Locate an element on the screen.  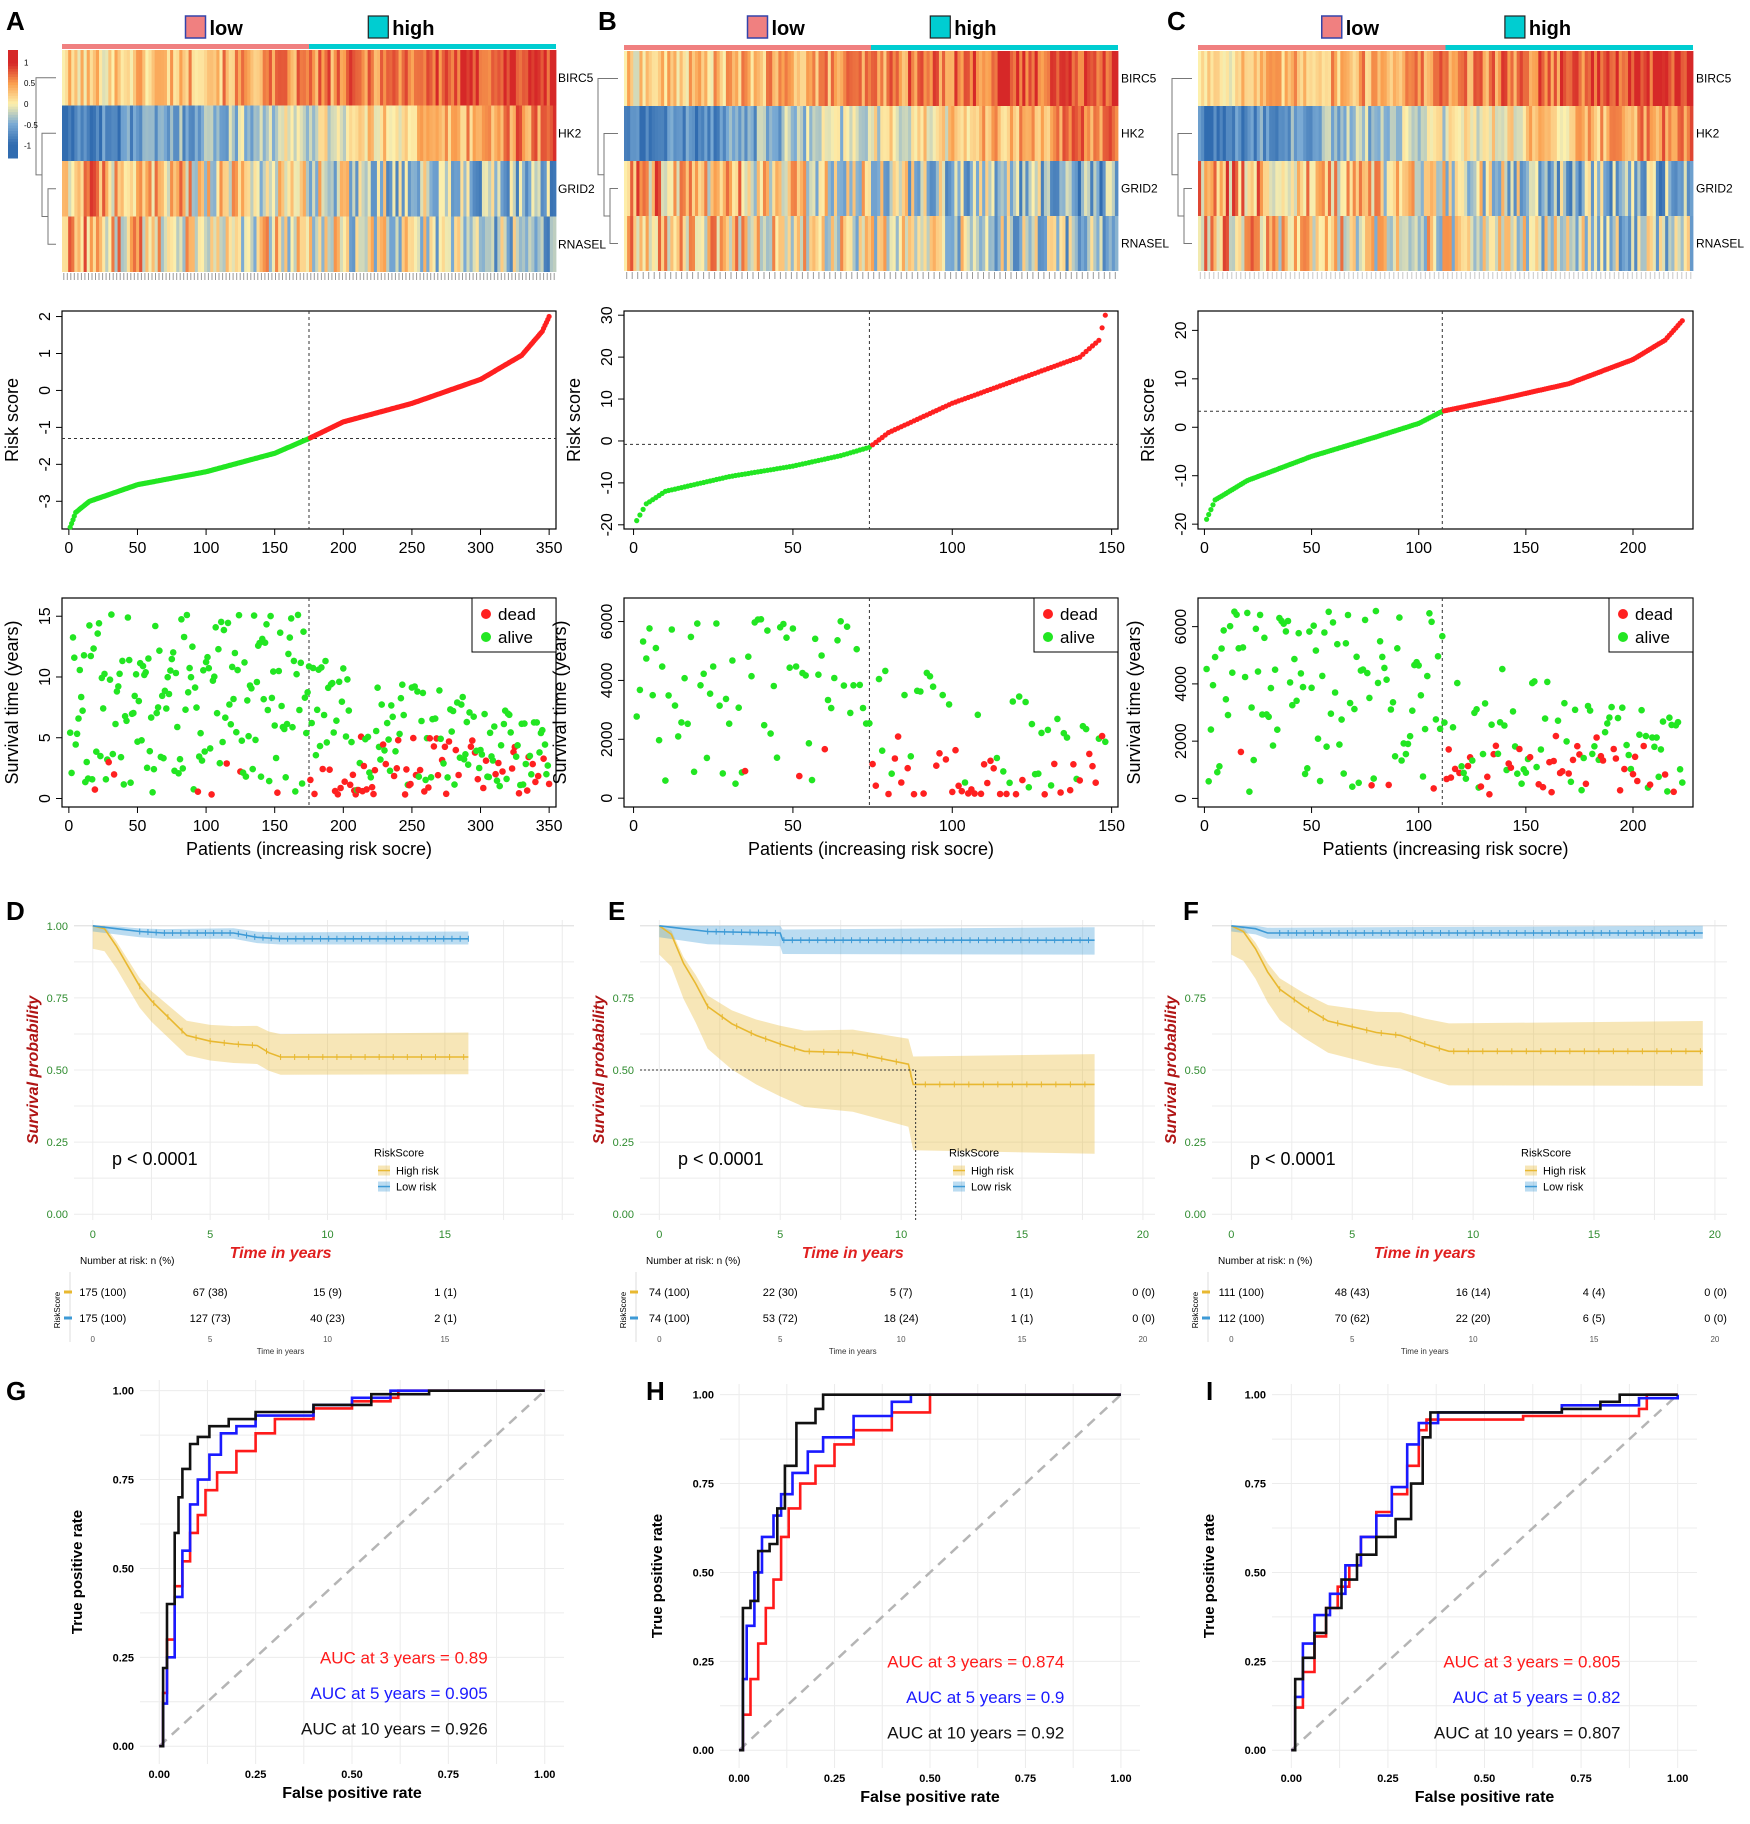
x-tick-label: 0 is located at coordinates (1204, 826).